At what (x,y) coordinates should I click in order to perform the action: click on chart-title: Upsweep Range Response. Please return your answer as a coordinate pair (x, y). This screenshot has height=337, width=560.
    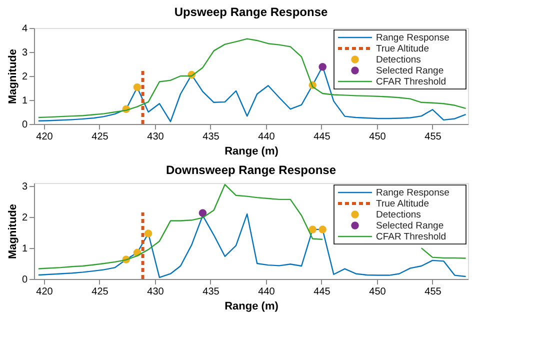
    Looking at the image, I should click on (251, 12).